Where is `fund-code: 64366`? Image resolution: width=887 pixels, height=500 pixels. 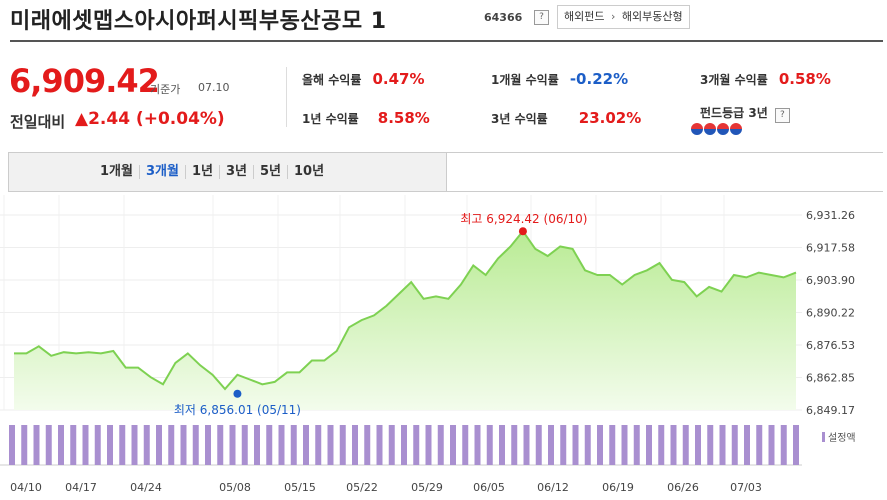
fund-code: 64366 is located at coordinates (503, 17).